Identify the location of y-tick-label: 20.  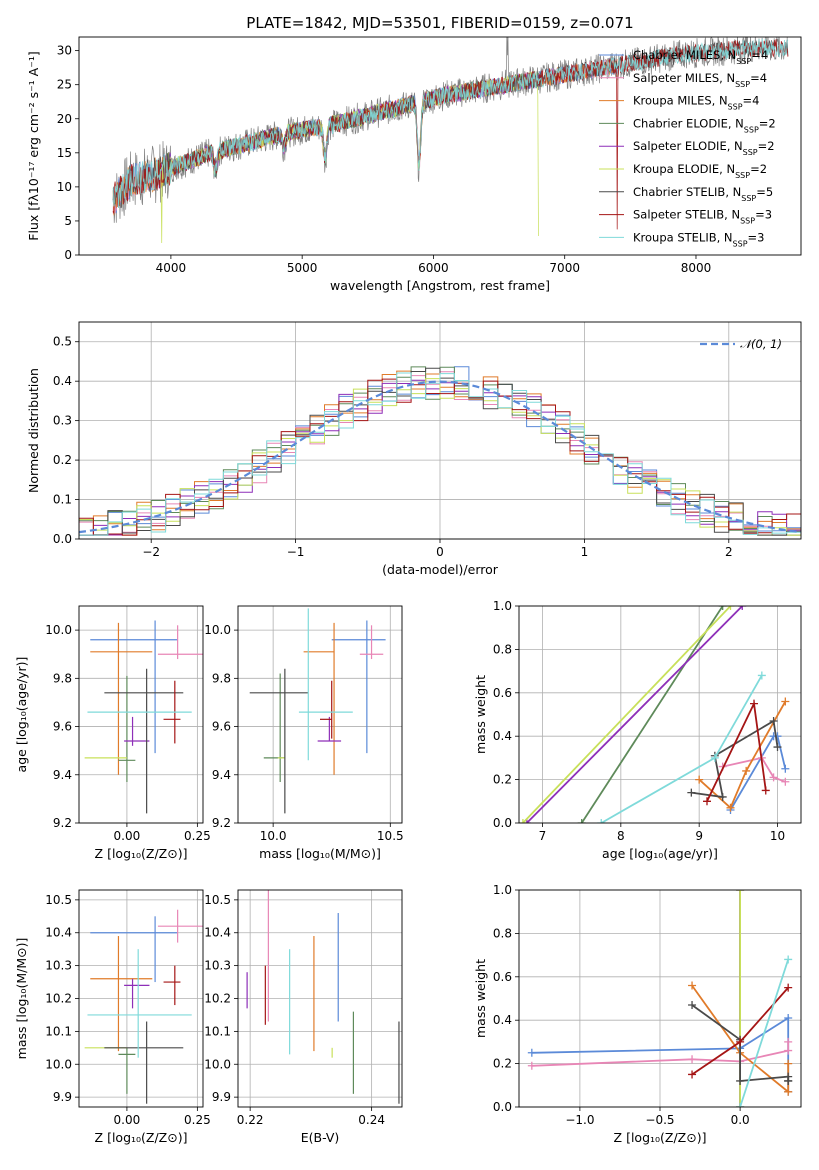
(64, 119).